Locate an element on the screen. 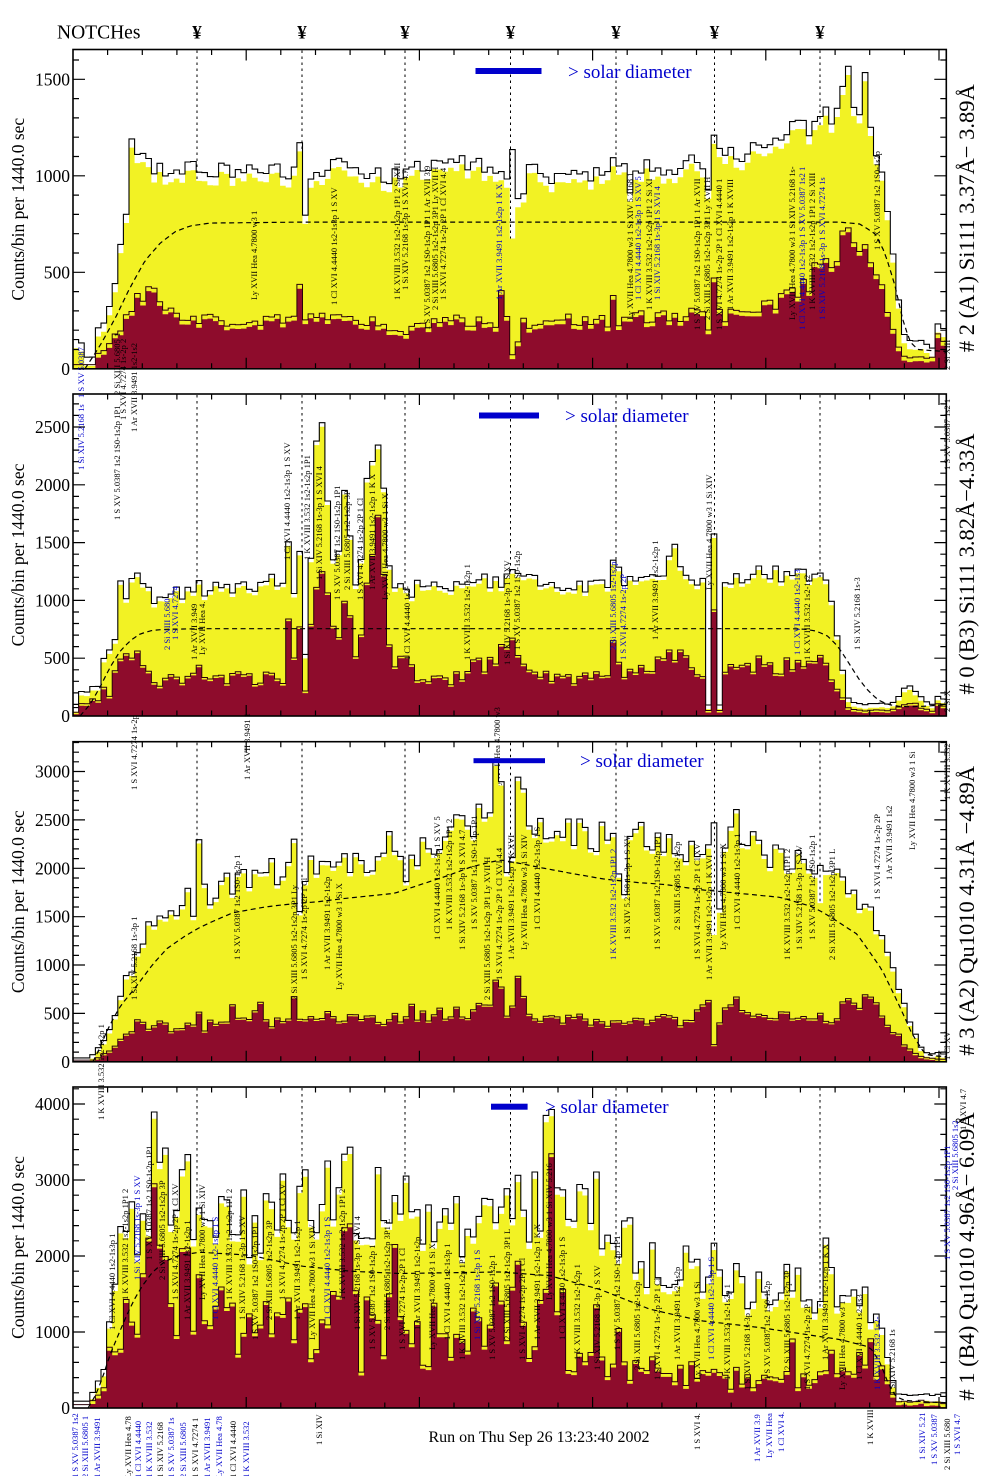 This screenshot has height=1481, width=1004. svg-text: 1 Si XIV 5.2168 1s-3p 1 S is located at coordinates (477, 1294).